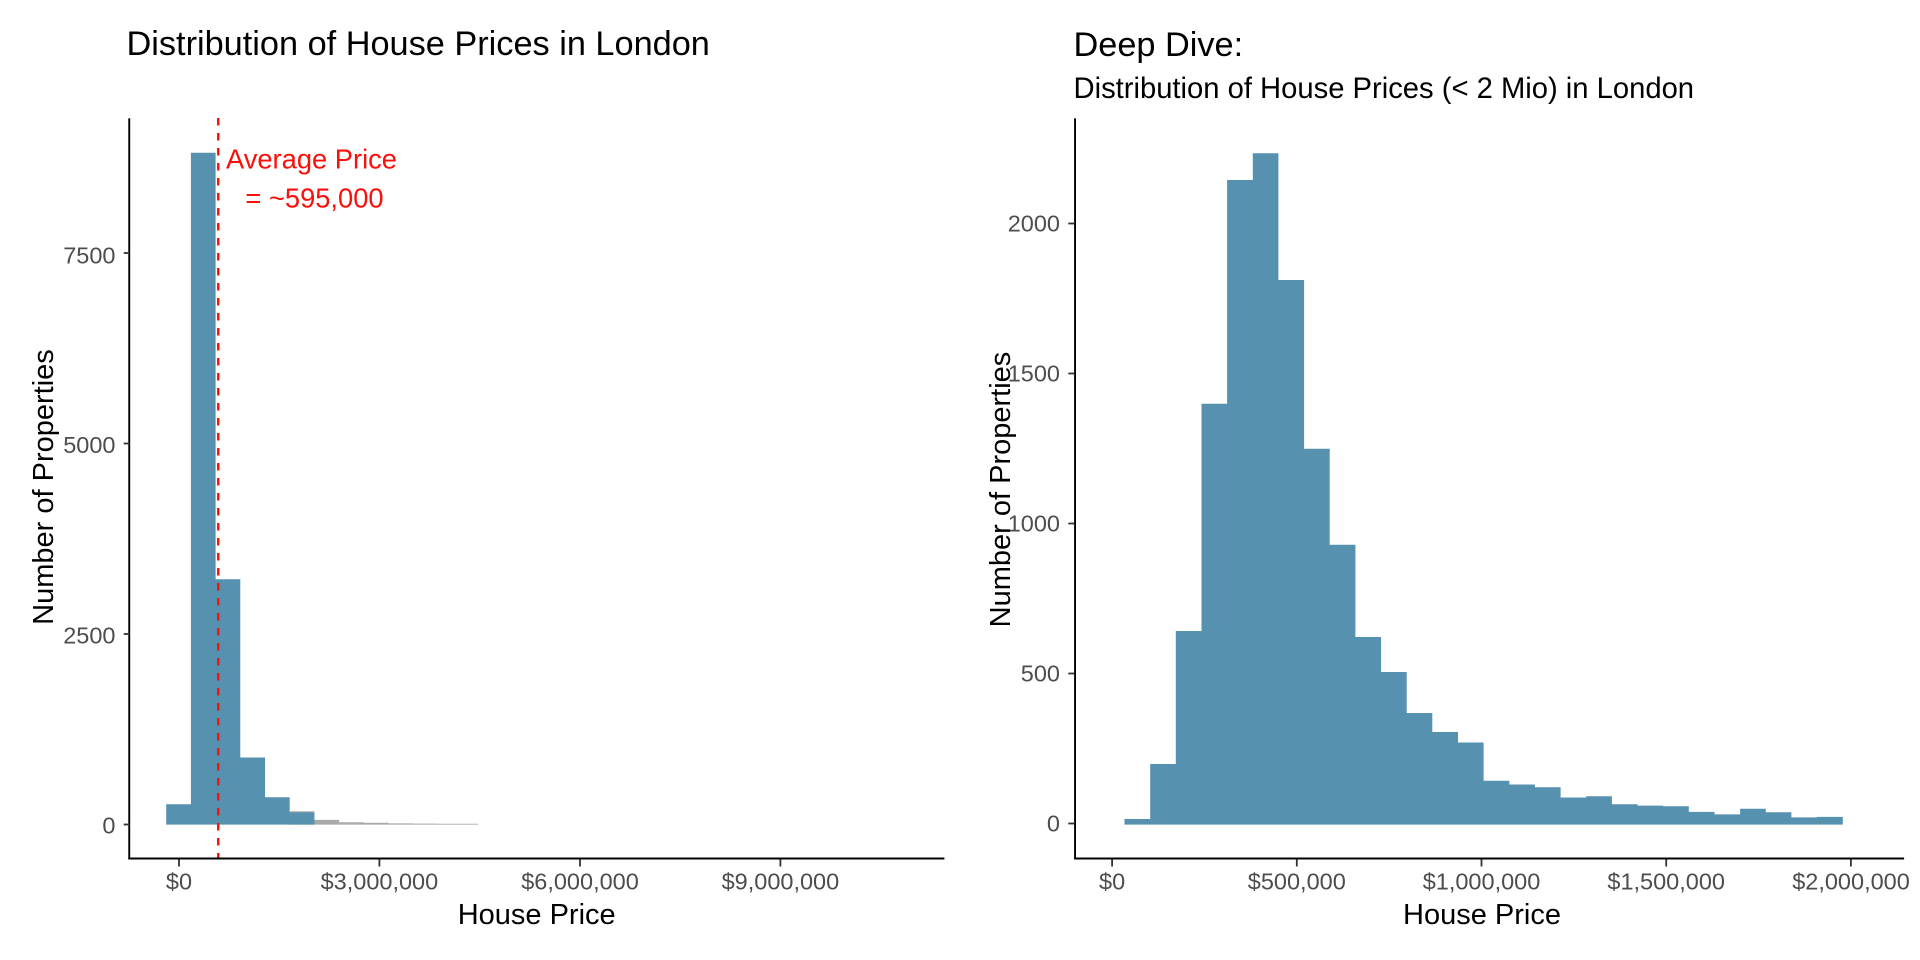 The height and width of the screenshot is (960, 1920). Describe the element at coordinates (1851, 882) in the screenshot. I see `svg-text: $2,000,000` at that location.